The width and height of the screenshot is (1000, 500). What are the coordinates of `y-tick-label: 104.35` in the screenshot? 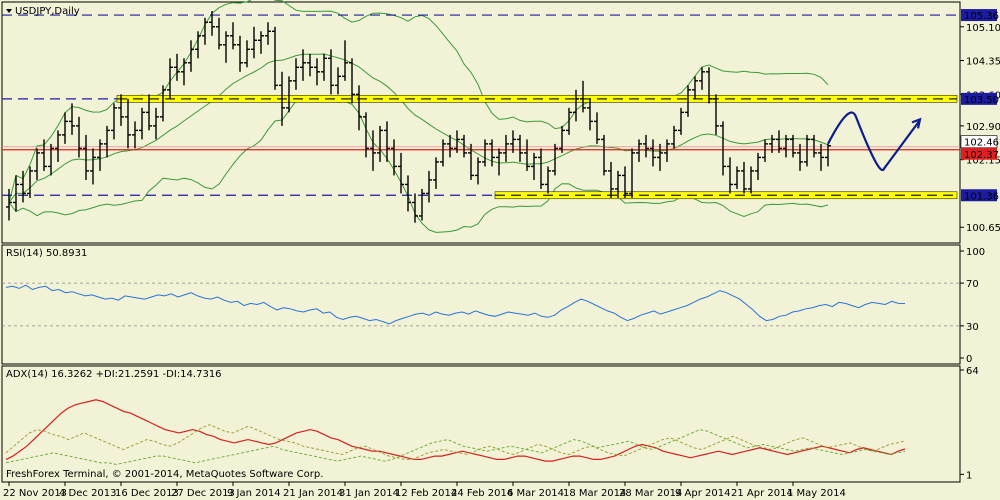 It's located at (983, 62).